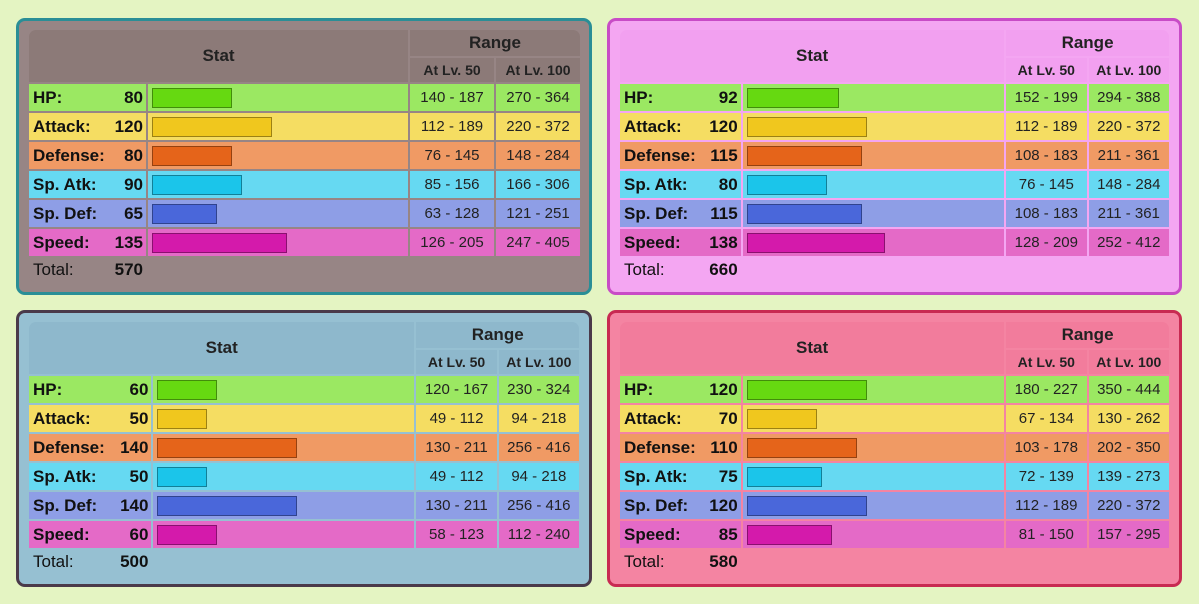 This screenshot has height=604, width=1199. What do you see at coordinates (304, 126) in the screenshot?
I see `stat-row-attack: Attack: 120 112 - 189 220 - 372` at bounding box center [304, 126].